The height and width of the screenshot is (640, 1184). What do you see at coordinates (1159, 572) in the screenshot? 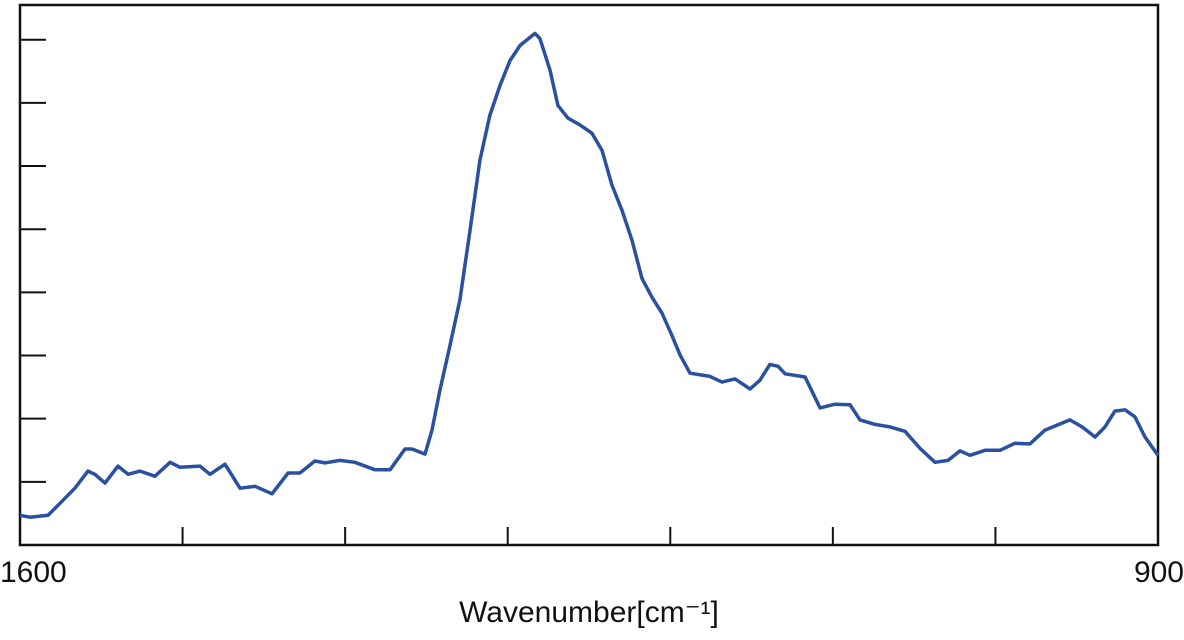
I see `x-tick-label: 900` at bounding box center [1159, 572].